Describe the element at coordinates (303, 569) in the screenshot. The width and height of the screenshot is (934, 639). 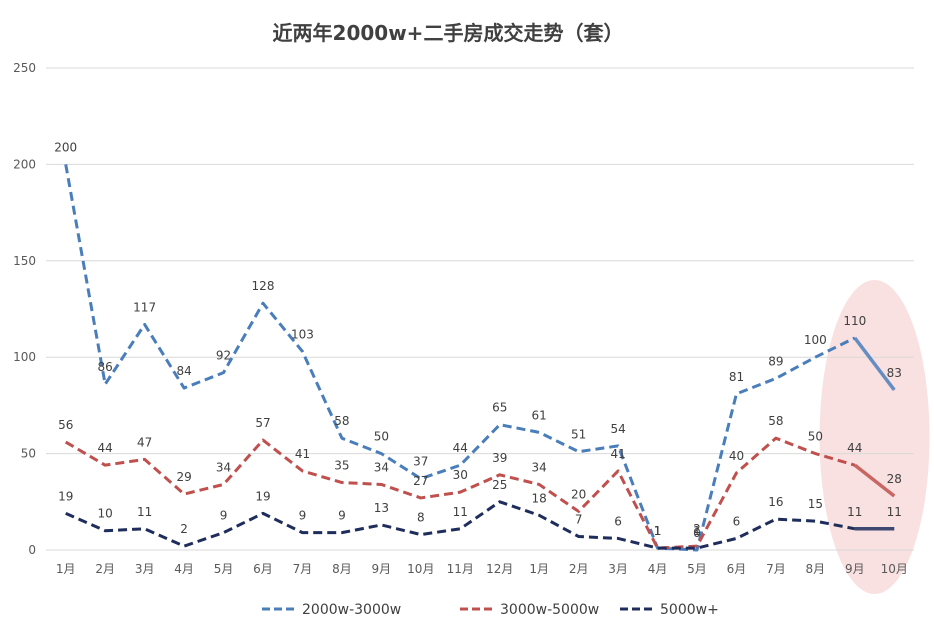
I see `x-tick-label: 7月` at that location.